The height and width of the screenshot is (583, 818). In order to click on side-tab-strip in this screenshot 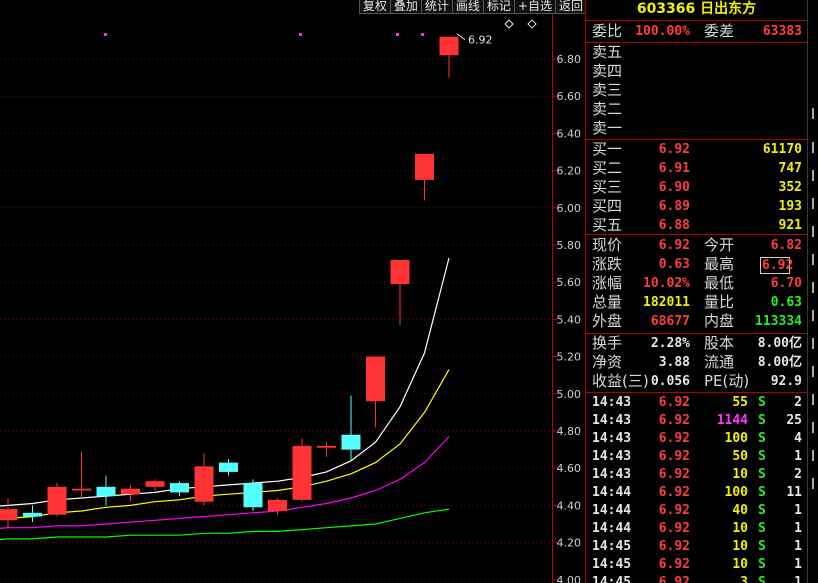, I will do `click(812, 291)`.